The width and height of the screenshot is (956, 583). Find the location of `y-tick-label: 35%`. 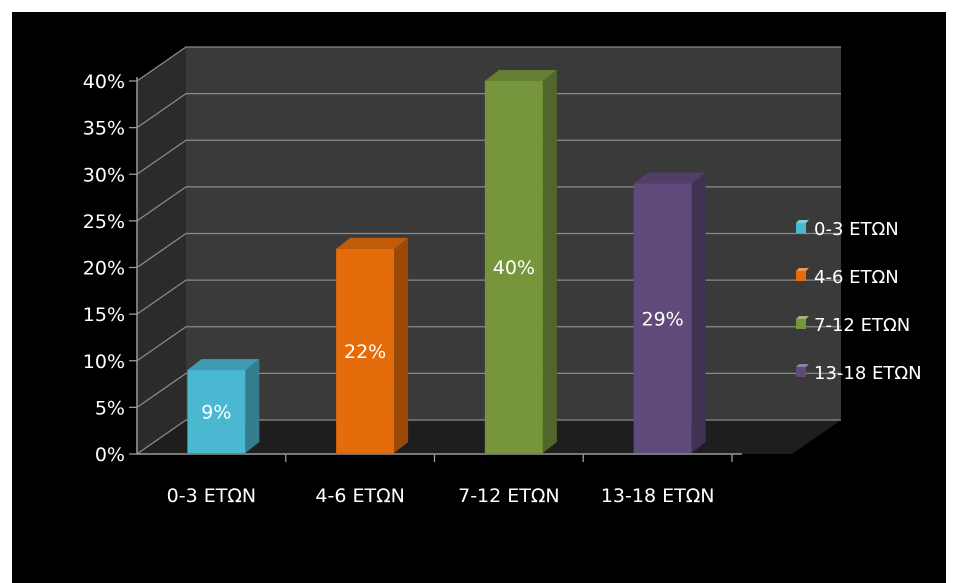

y-tick-label: 35% is located at coordinates (104, 129).